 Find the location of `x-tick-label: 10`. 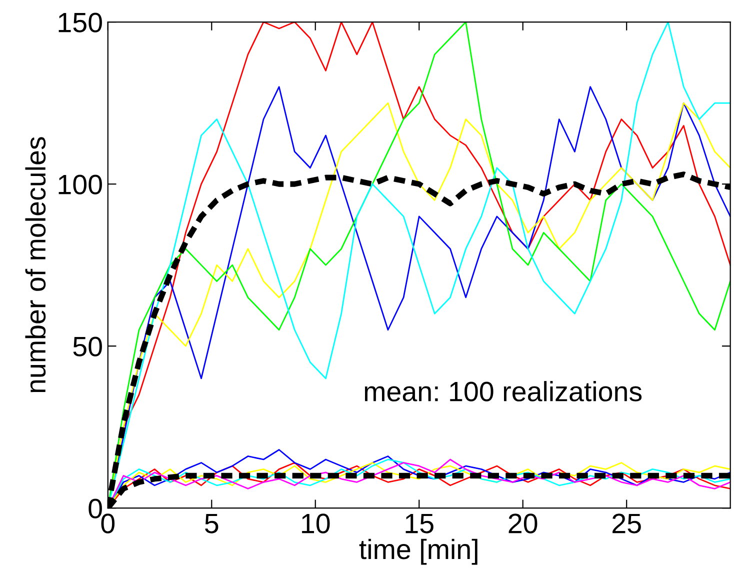

x-tick-label: 10 is located at coordinates (316, 524).